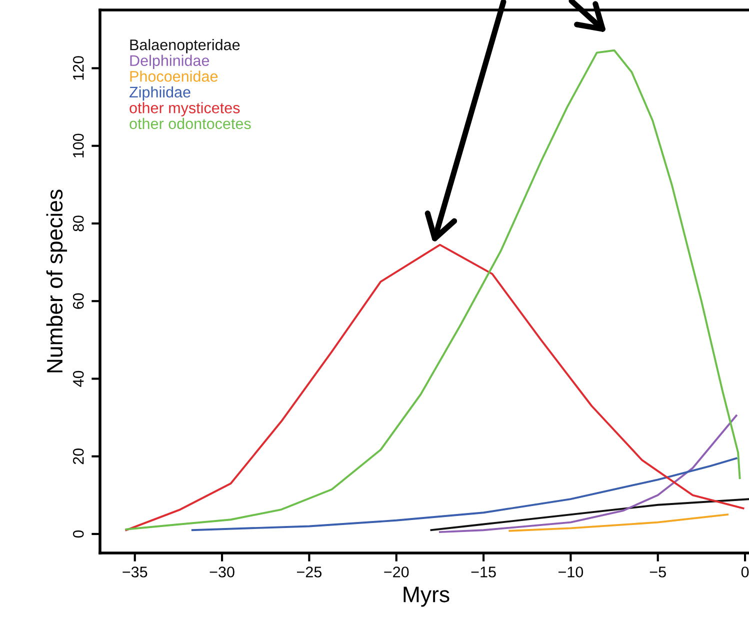 Image resolution: width=749 pixels, height=639 pixels. I want to click on text: Ziphiidae, so click(160, 93).